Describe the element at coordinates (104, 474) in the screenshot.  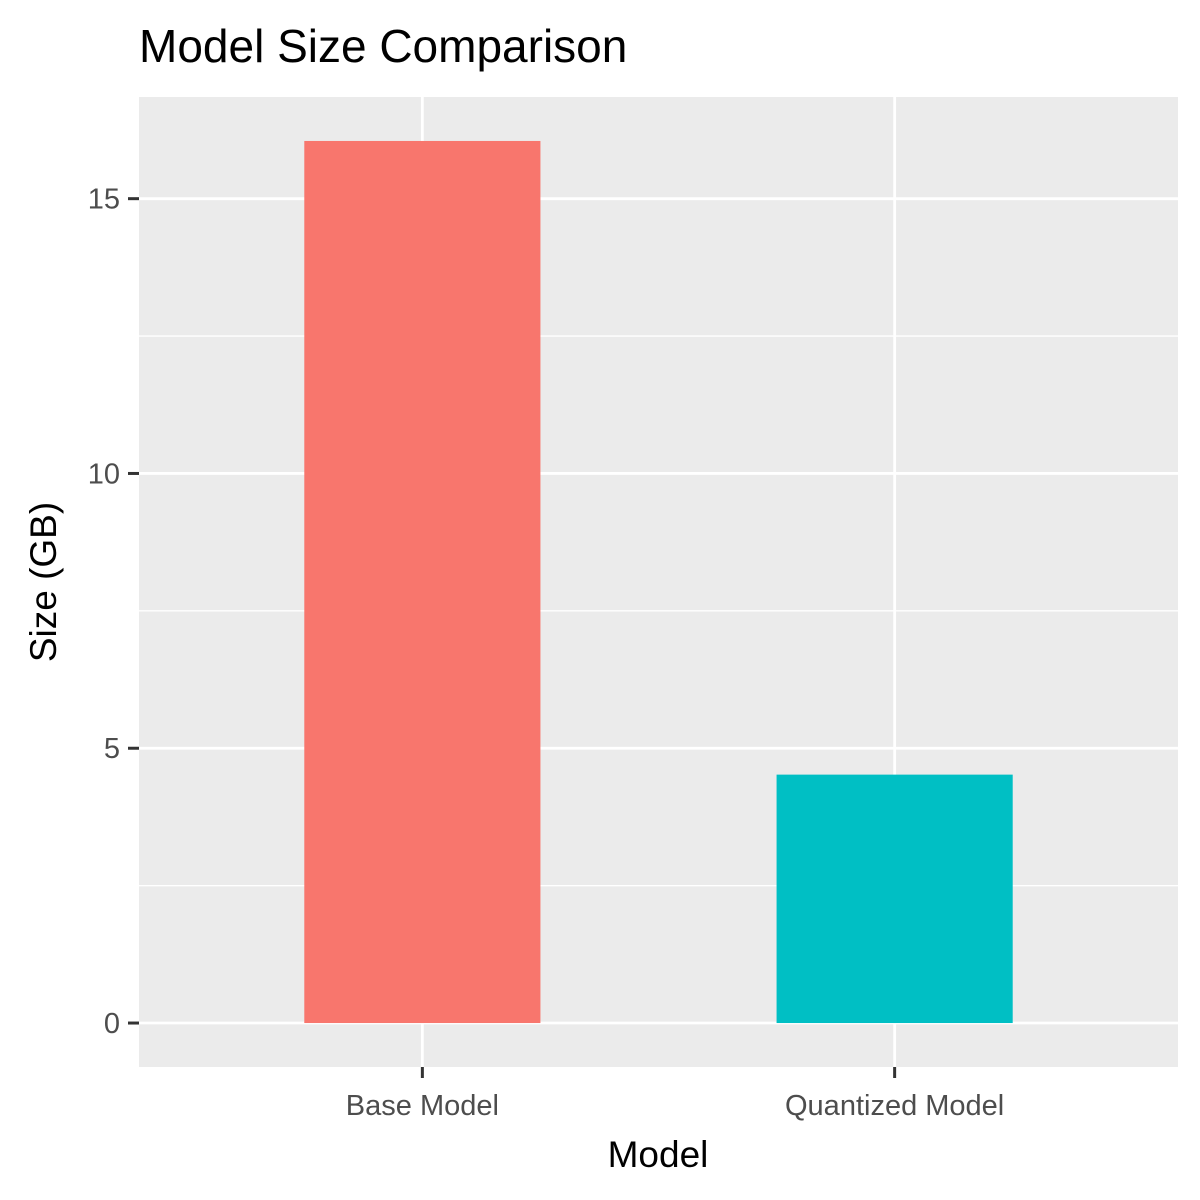
I see `y-tick-label: 10` at that location.